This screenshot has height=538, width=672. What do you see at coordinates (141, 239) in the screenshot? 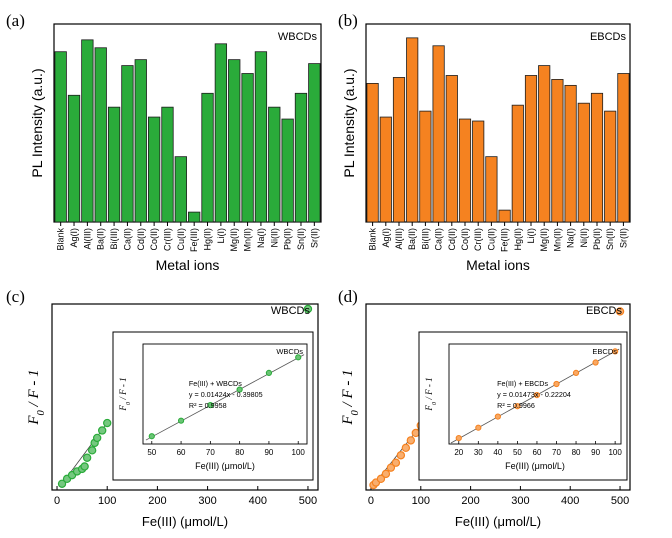
I see `x-tick-label: Cd(II)` at bounding box center [141, 239].